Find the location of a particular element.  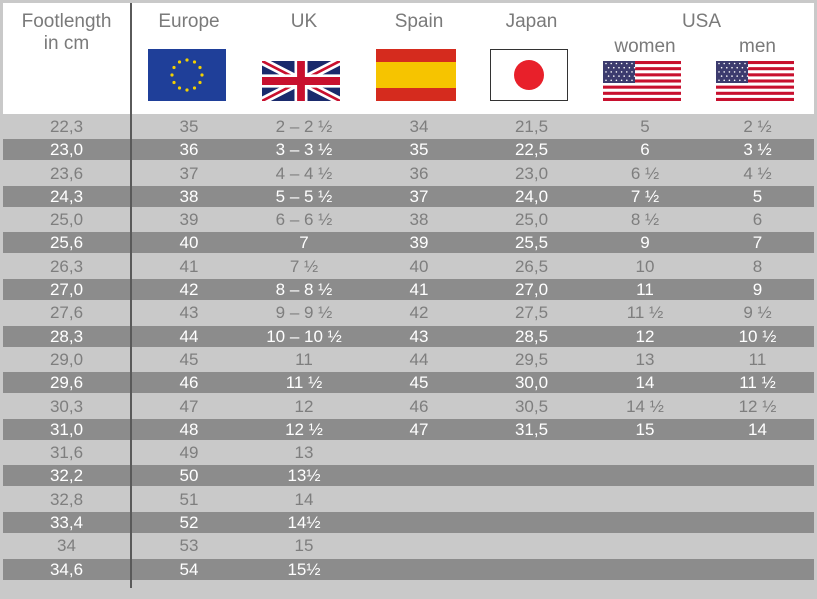

usa-women-cell: 11 ½ is located at coordinates (645, 313).